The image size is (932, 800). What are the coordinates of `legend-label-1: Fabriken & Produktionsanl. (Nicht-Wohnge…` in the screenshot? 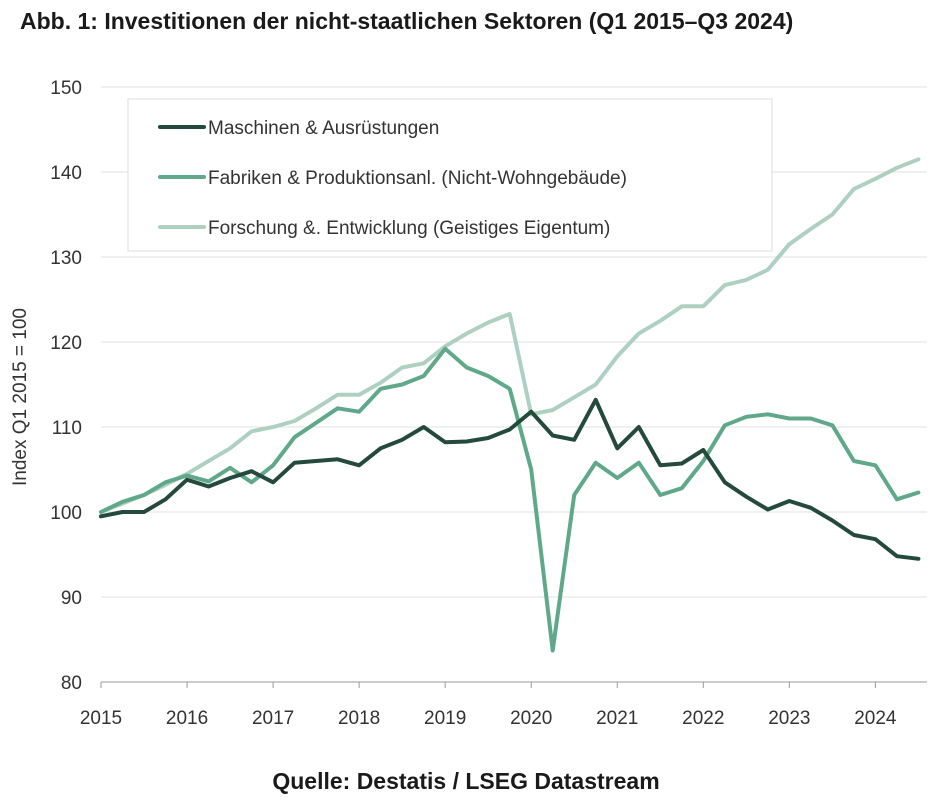 It's located at (417, 178).